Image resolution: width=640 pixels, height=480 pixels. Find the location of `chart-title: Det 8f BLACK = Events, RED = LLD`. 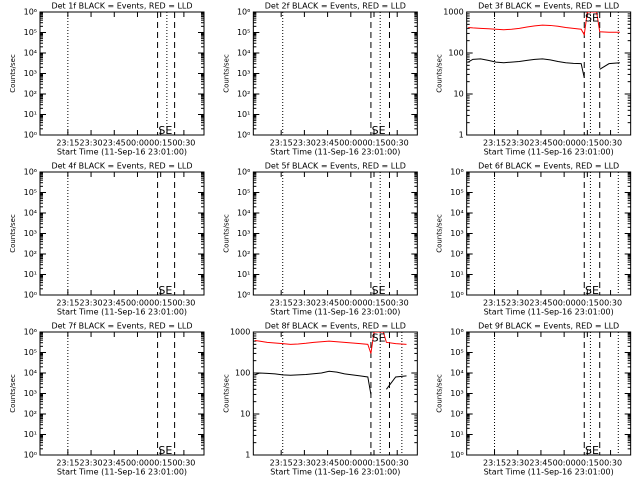

chart-title: Det 8f BLACK = Events, RED = LLD is located at coordinates (335, 326).